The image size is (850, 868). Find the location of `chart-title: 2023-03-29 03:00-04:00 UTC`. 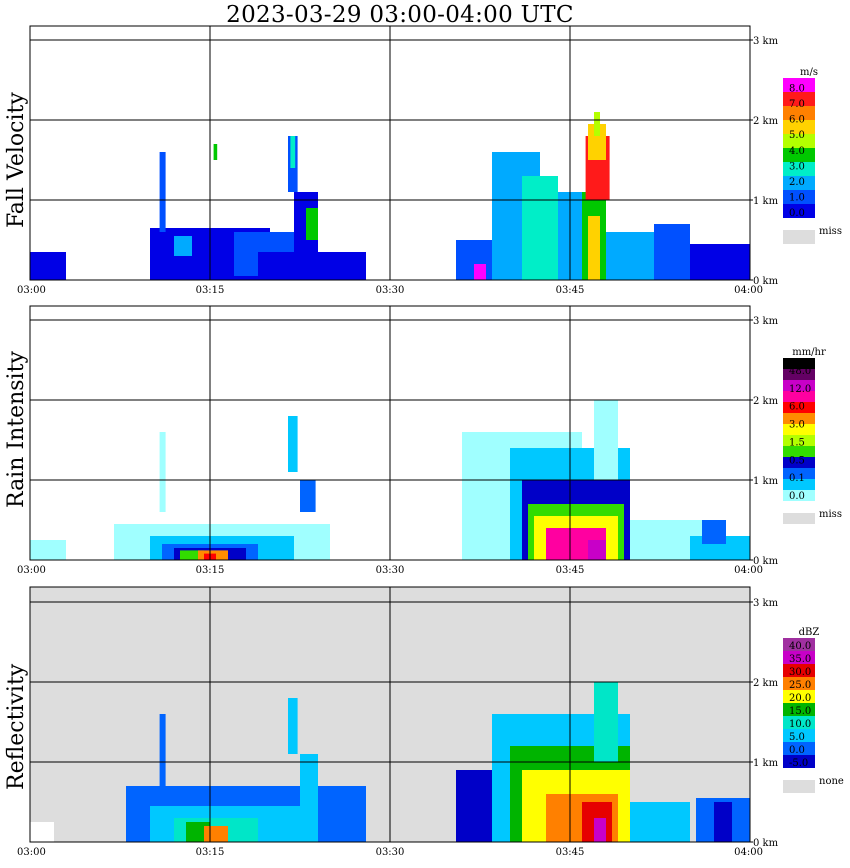

chart-title: 2023-03-29 03:00-04:00 UTC is located at coordinates (400, 15).